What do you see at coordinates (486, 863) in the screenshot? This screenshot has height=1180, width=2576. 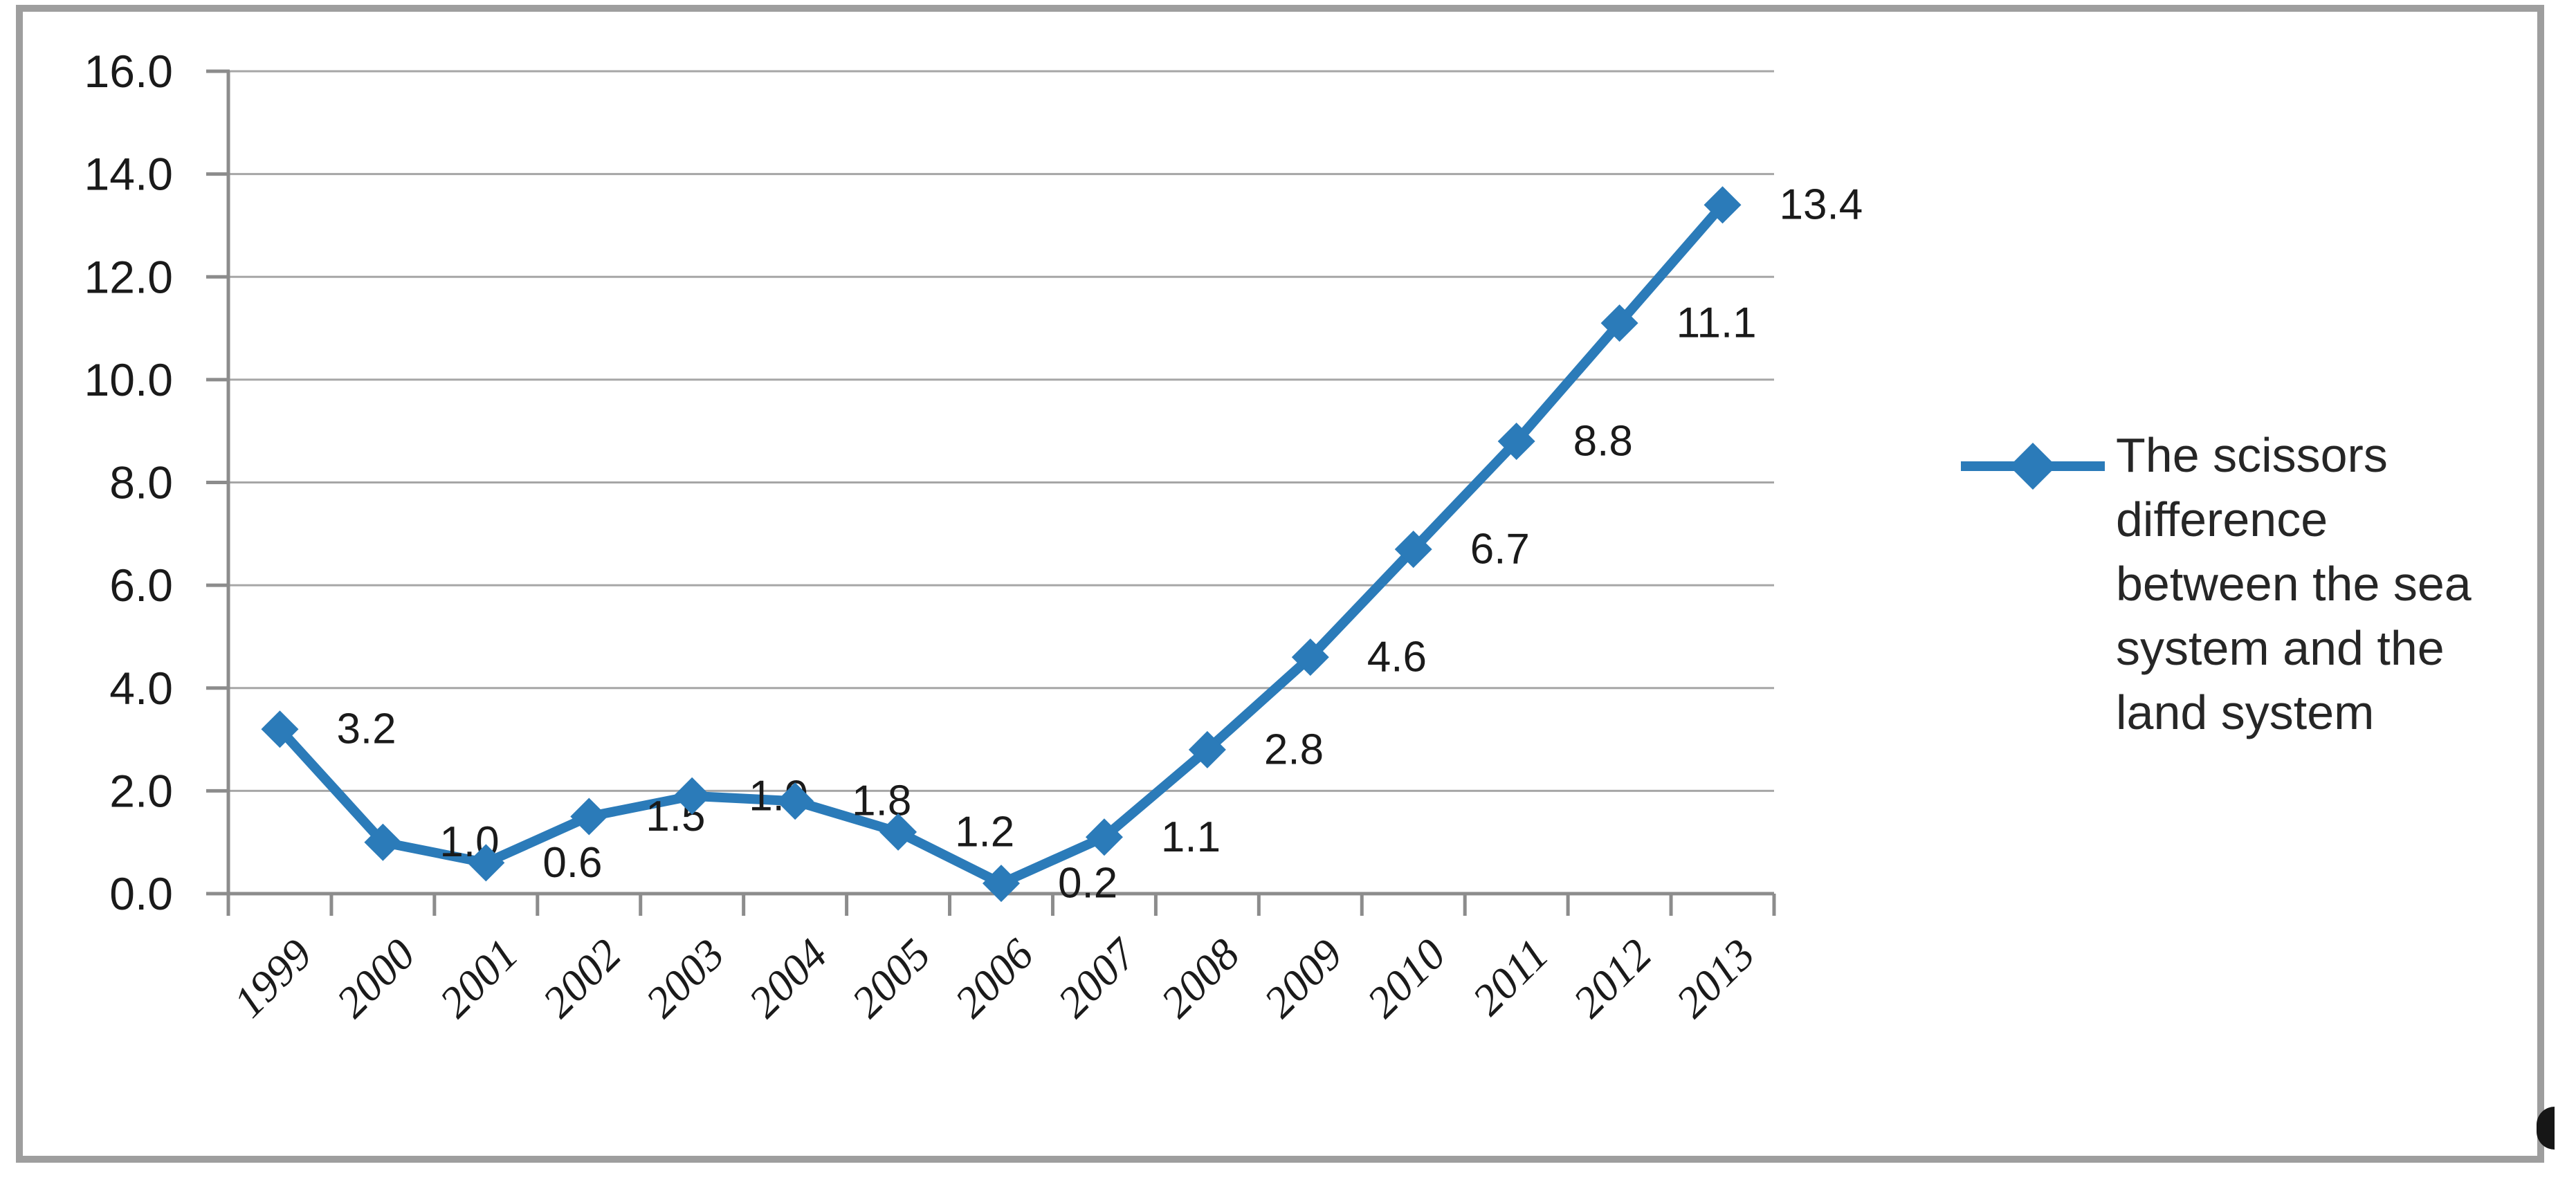 I see `data-point-2001` at bounding box center [486, 863].